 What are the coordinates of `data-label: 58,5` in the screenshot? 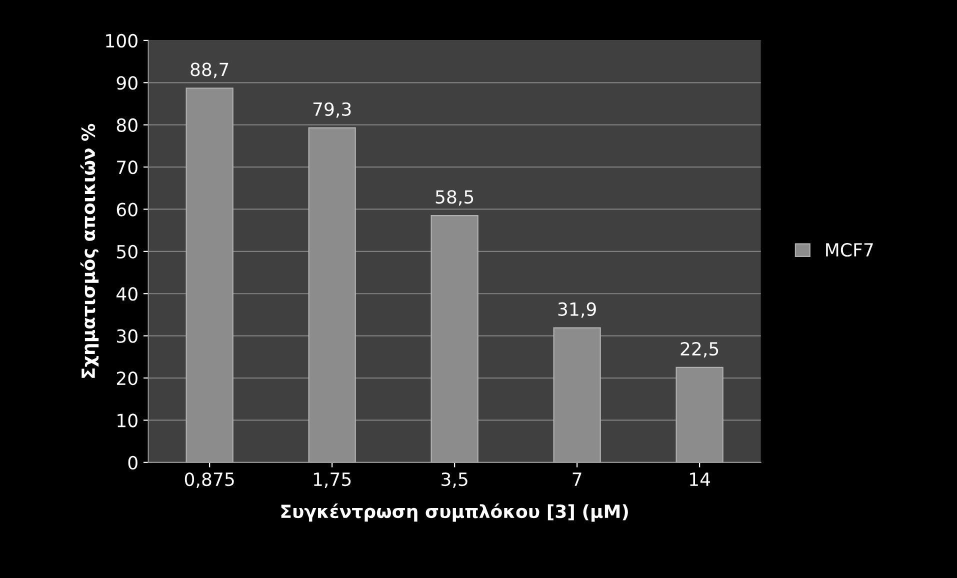 It's located at (455, 198).